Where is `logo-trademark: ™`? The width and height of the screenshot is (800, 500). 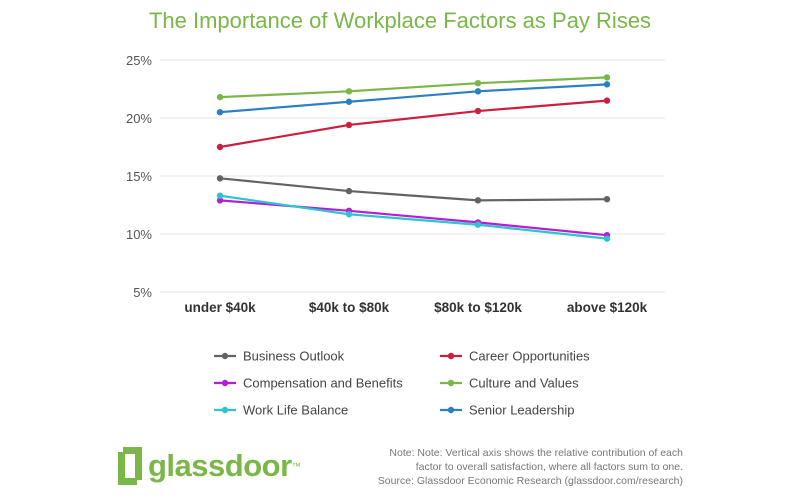 logo-trademark: ™ is located at coordinates (296, 466).